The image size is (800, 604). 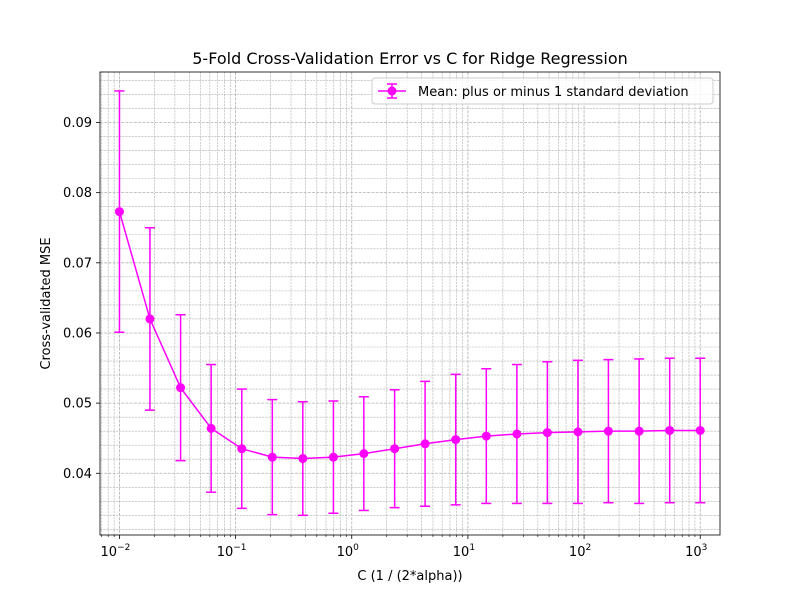 I want to click on x-tick-label: 10², so click(x=580, y=551).